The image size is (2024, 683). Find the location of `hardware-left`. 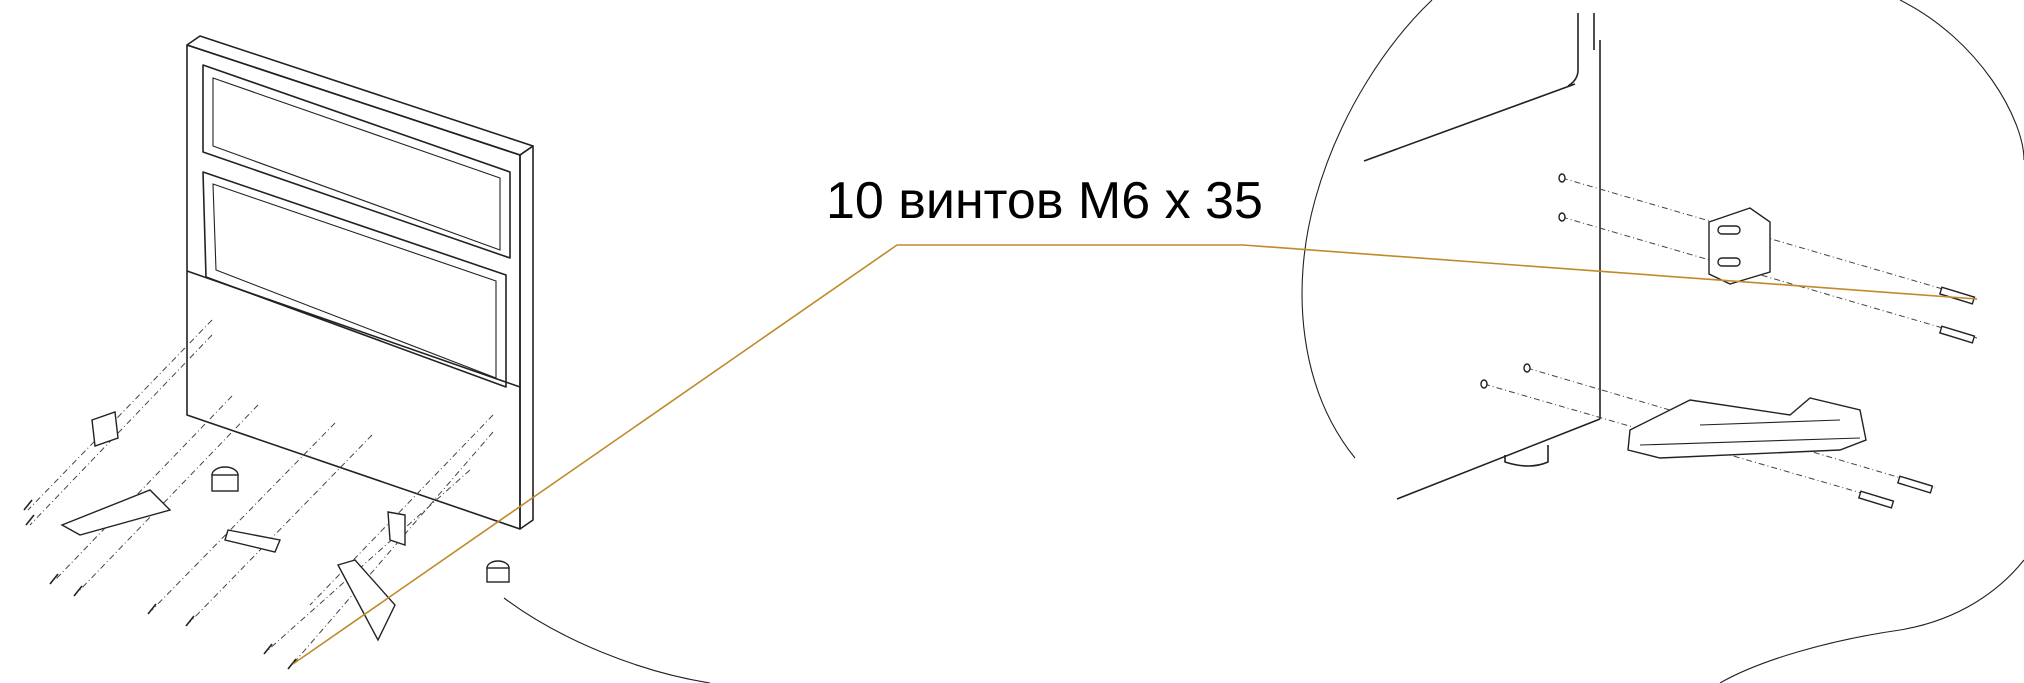

hardware-left is located at coordinates (266, 494).